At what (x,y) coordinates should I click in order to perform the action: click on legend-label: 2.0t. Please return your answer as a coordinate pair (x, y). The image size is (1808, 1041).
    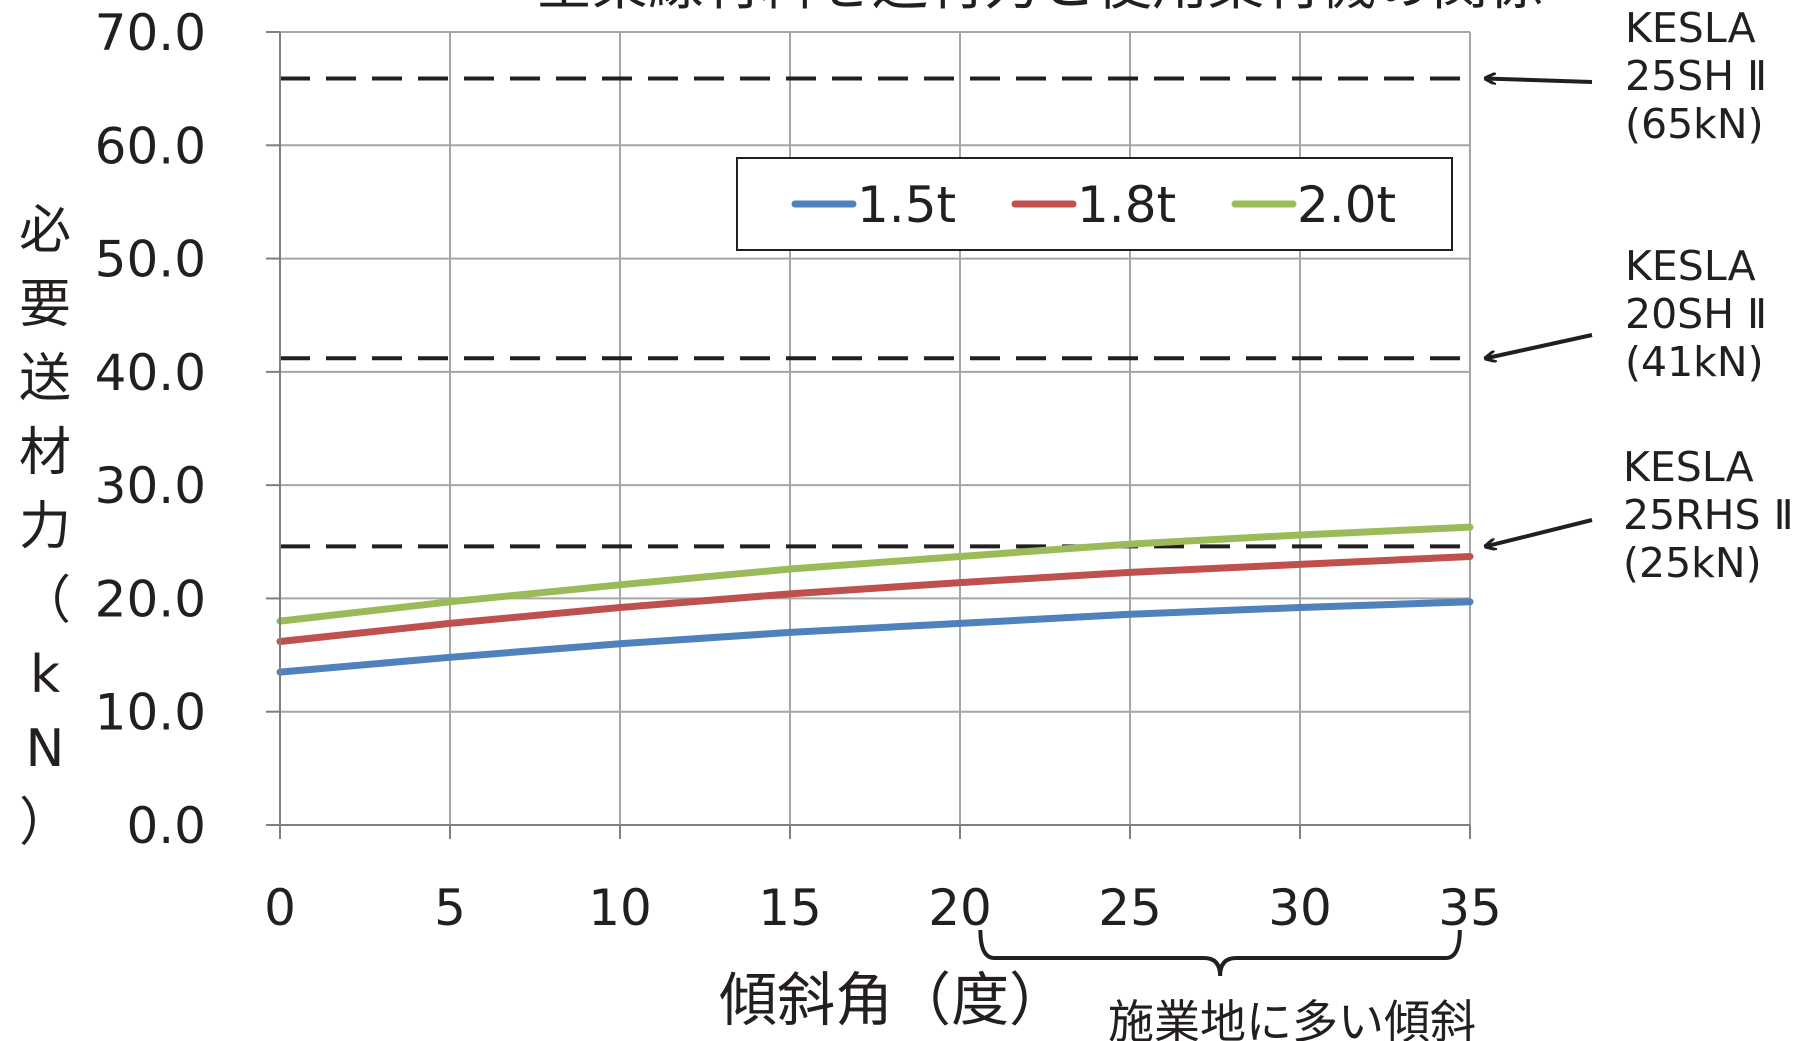
    Looking at the image, I should click on (1346, 205).